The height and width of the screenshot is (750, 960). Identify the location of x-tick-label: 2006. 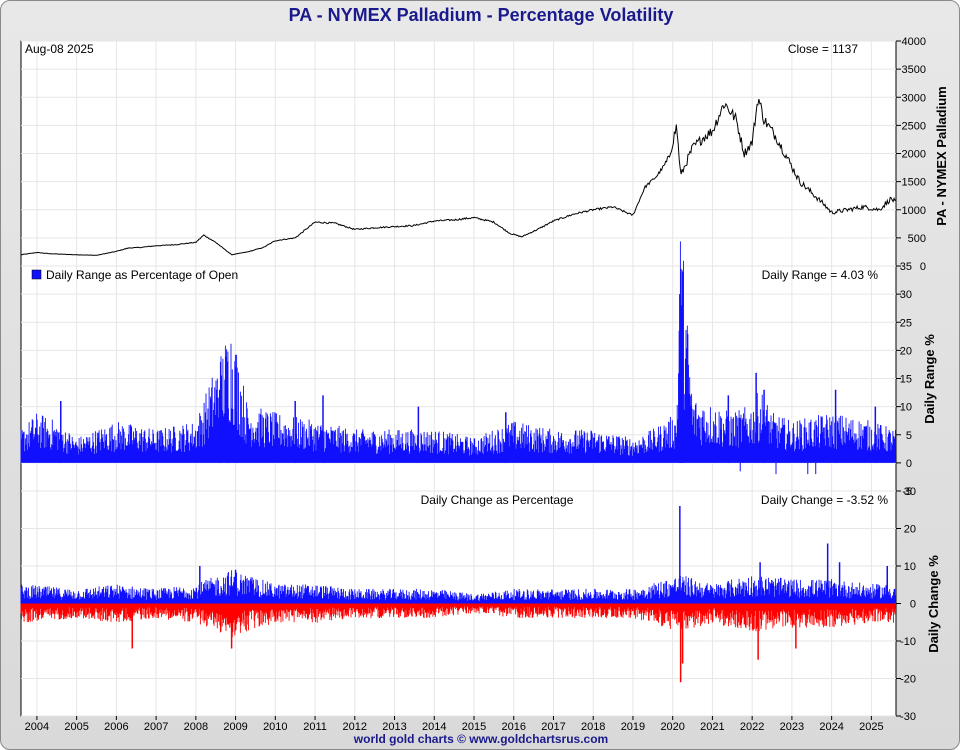
(116, 727).